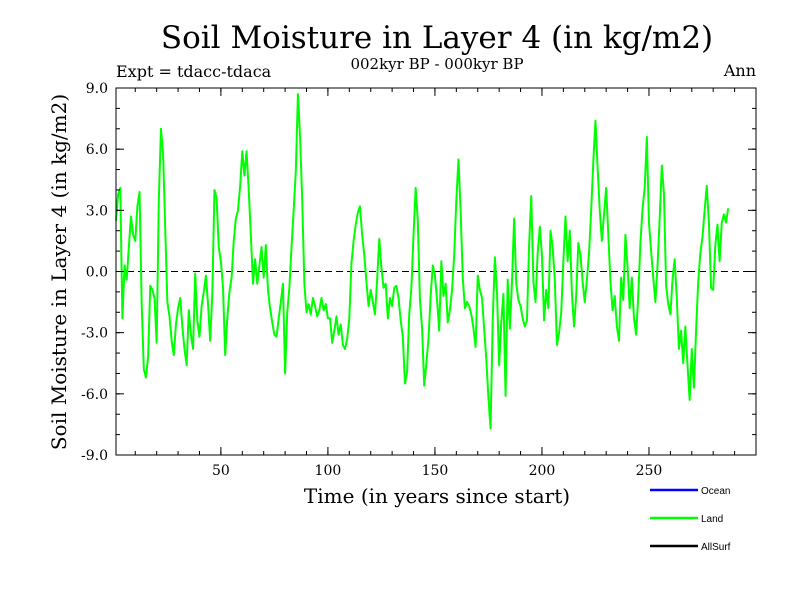  I want to click on chart-title: Soil Moisture in Layer 4 (in kg/m2), so click(437, 38).